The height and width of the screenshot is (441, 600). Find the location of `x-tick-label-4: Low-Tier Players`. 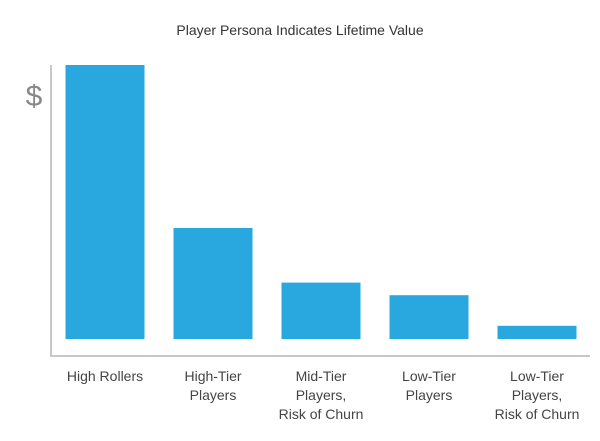

x-tick-label-4: Low-Tier Players is located at coordinates (429, 385).